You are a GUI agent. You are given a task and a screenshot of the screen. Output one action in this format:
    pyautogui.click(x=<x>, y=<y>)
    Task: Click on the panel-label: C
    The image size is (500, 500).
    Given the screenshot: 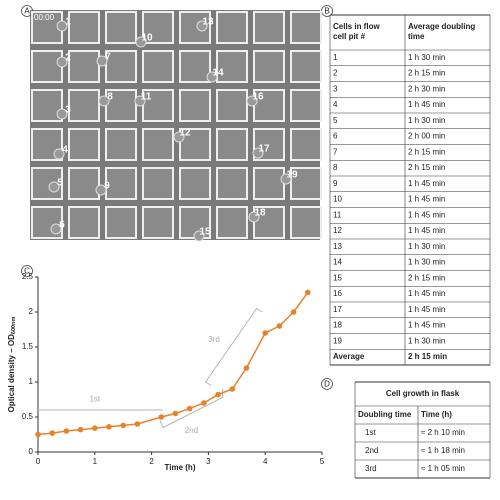 What is the action you would take?
    pyautogui.click(x=27, y=271)
    